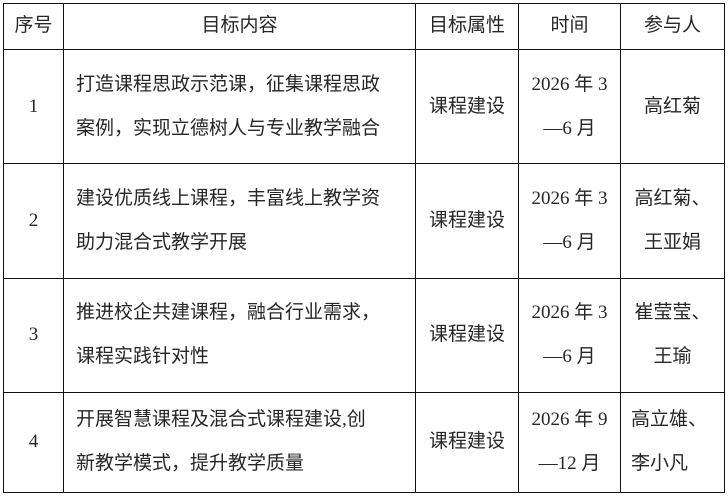 The image size is (728, 496). I want to click on header-row: 序号 目标内容 目标属性 时间 参与人, so click(364, 26).